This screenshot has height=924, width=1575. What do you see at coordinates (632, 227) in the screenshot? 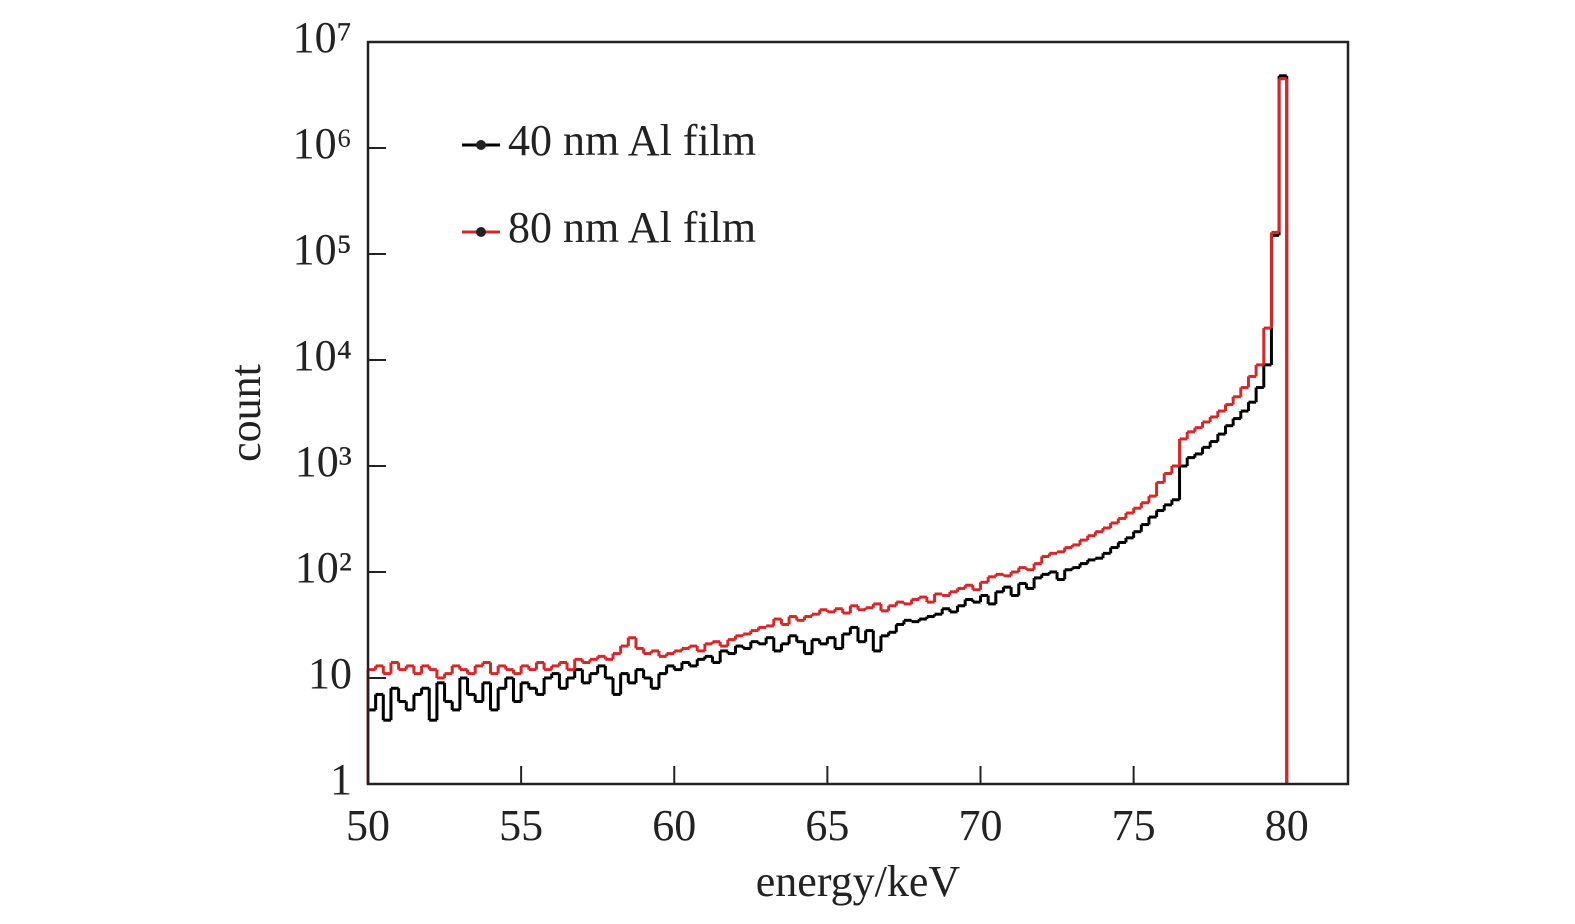
I see `legend-label: 80 nm Al film` at bounding box center [632, 227].